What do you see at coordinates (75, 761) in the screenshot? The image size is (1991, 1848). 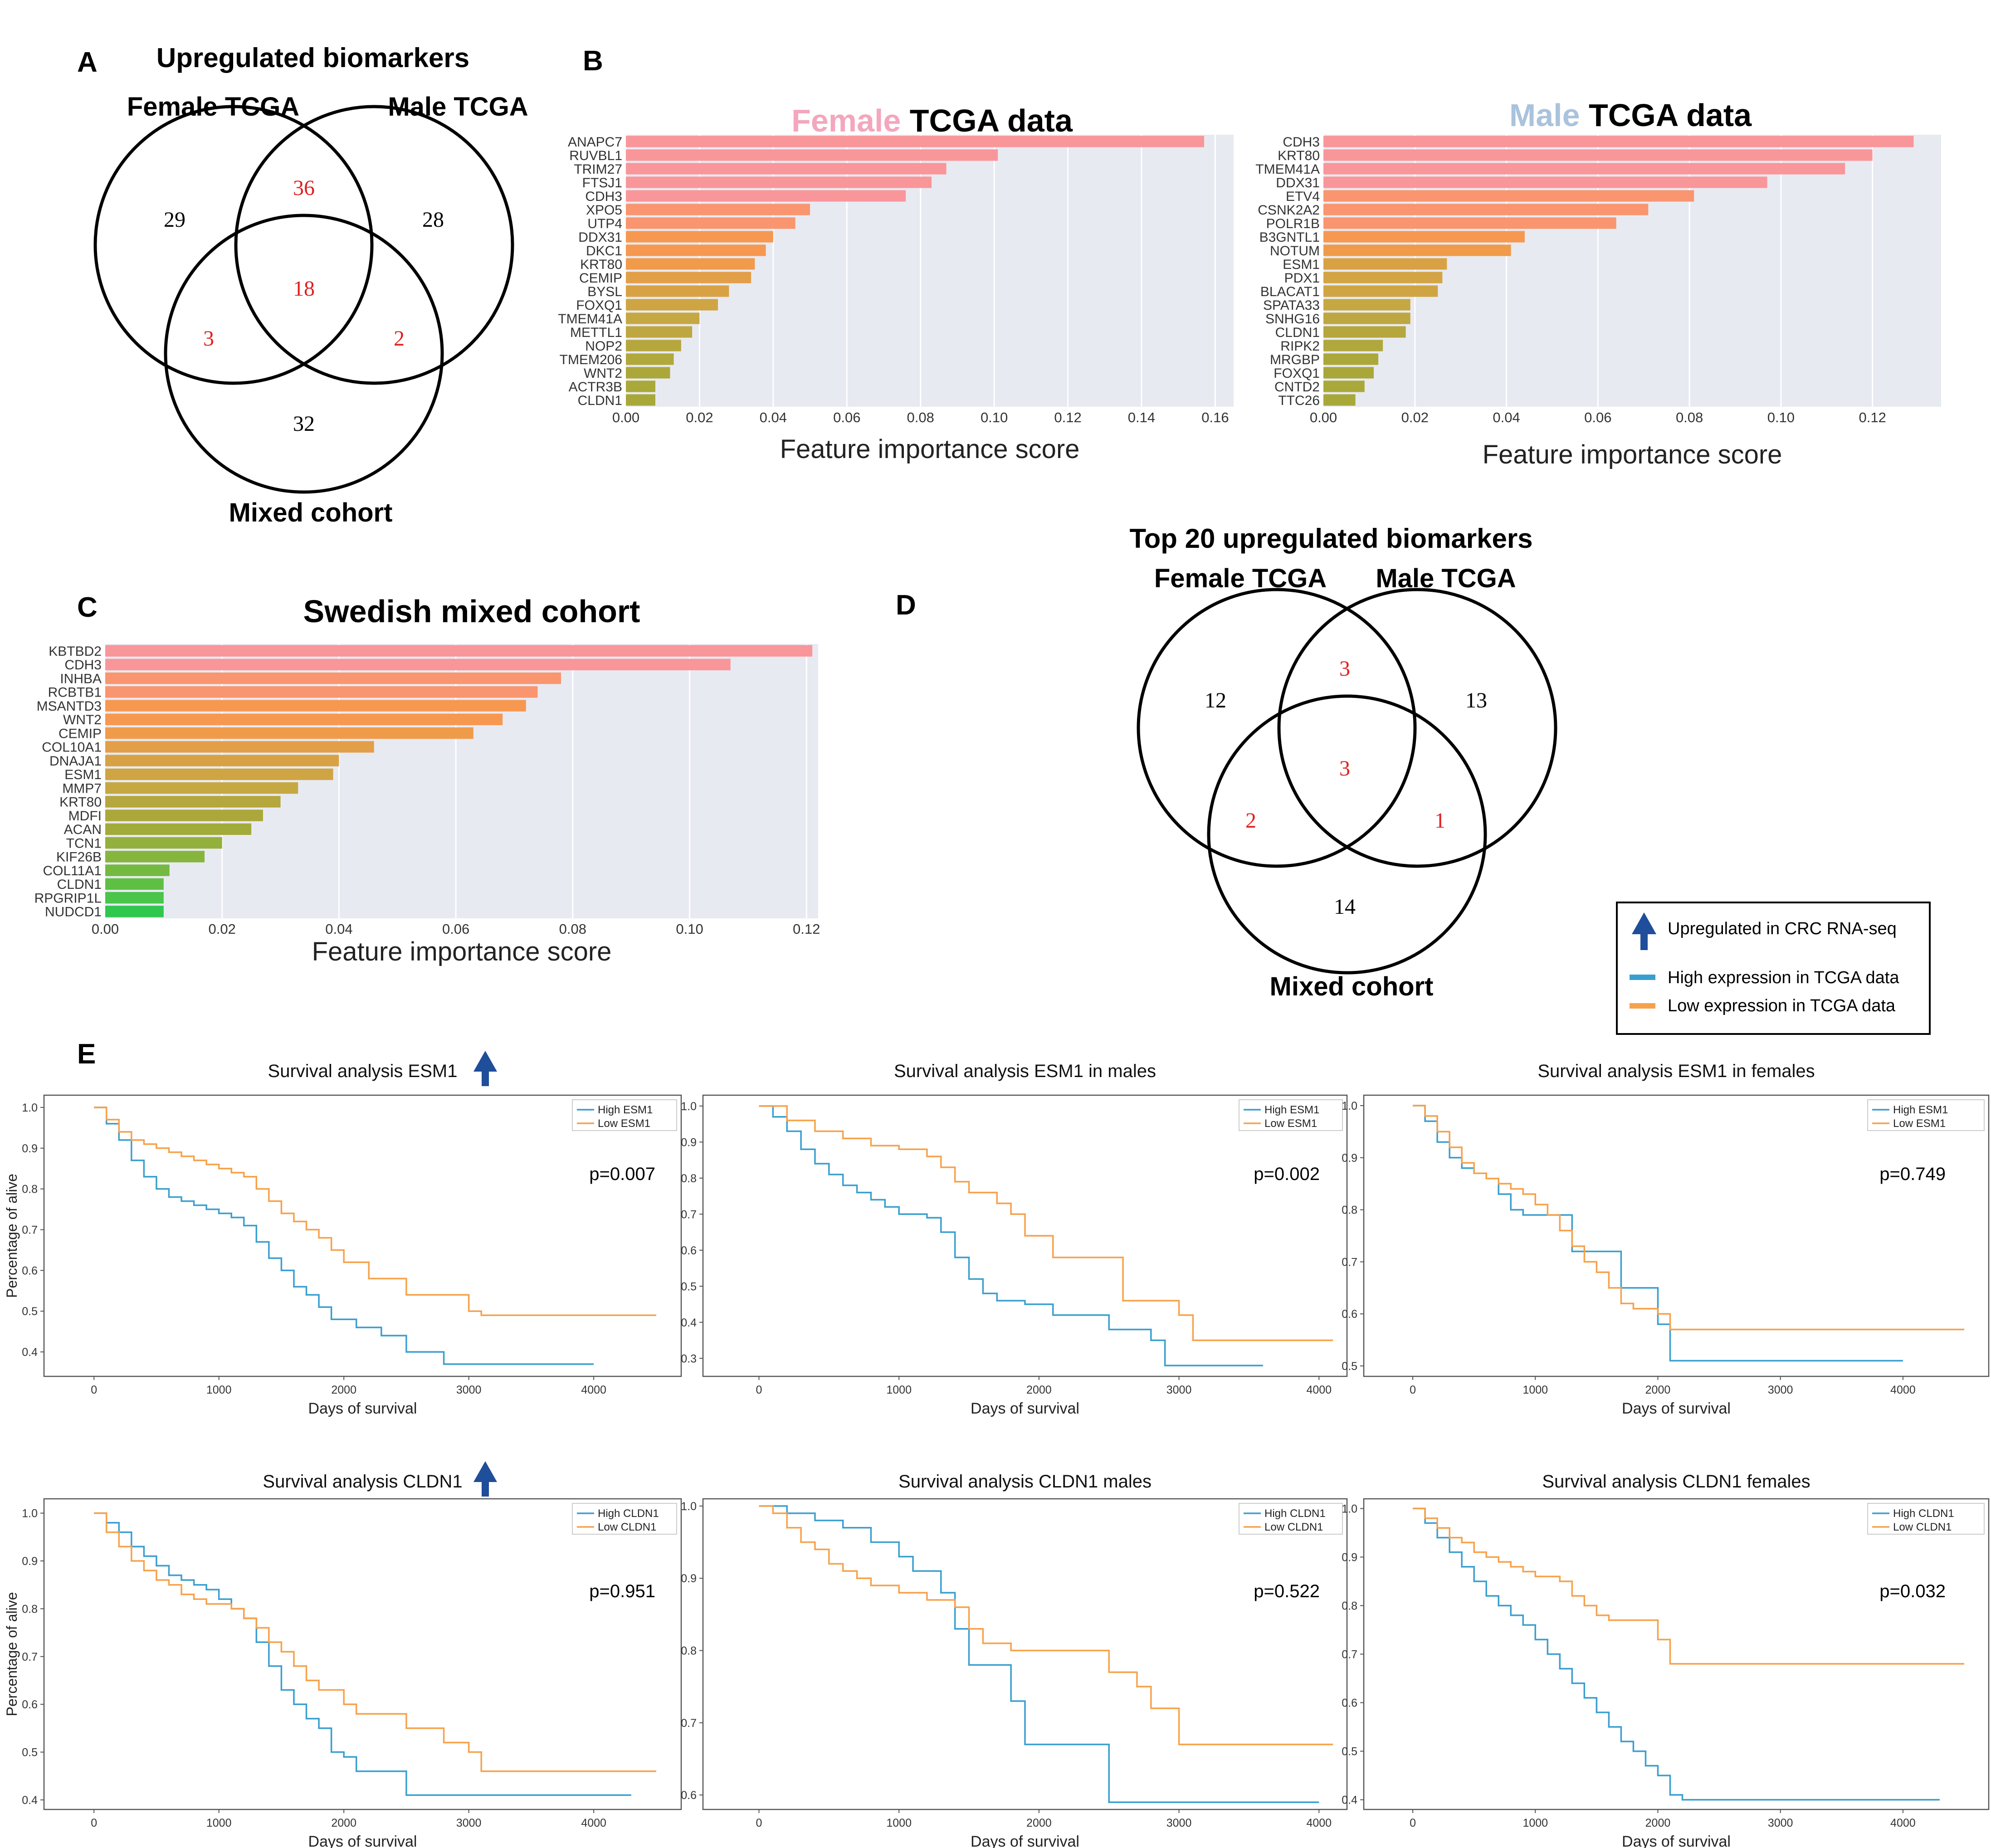 I see `bar-category-label: DNAJA1` at bounding box center [75, 761].